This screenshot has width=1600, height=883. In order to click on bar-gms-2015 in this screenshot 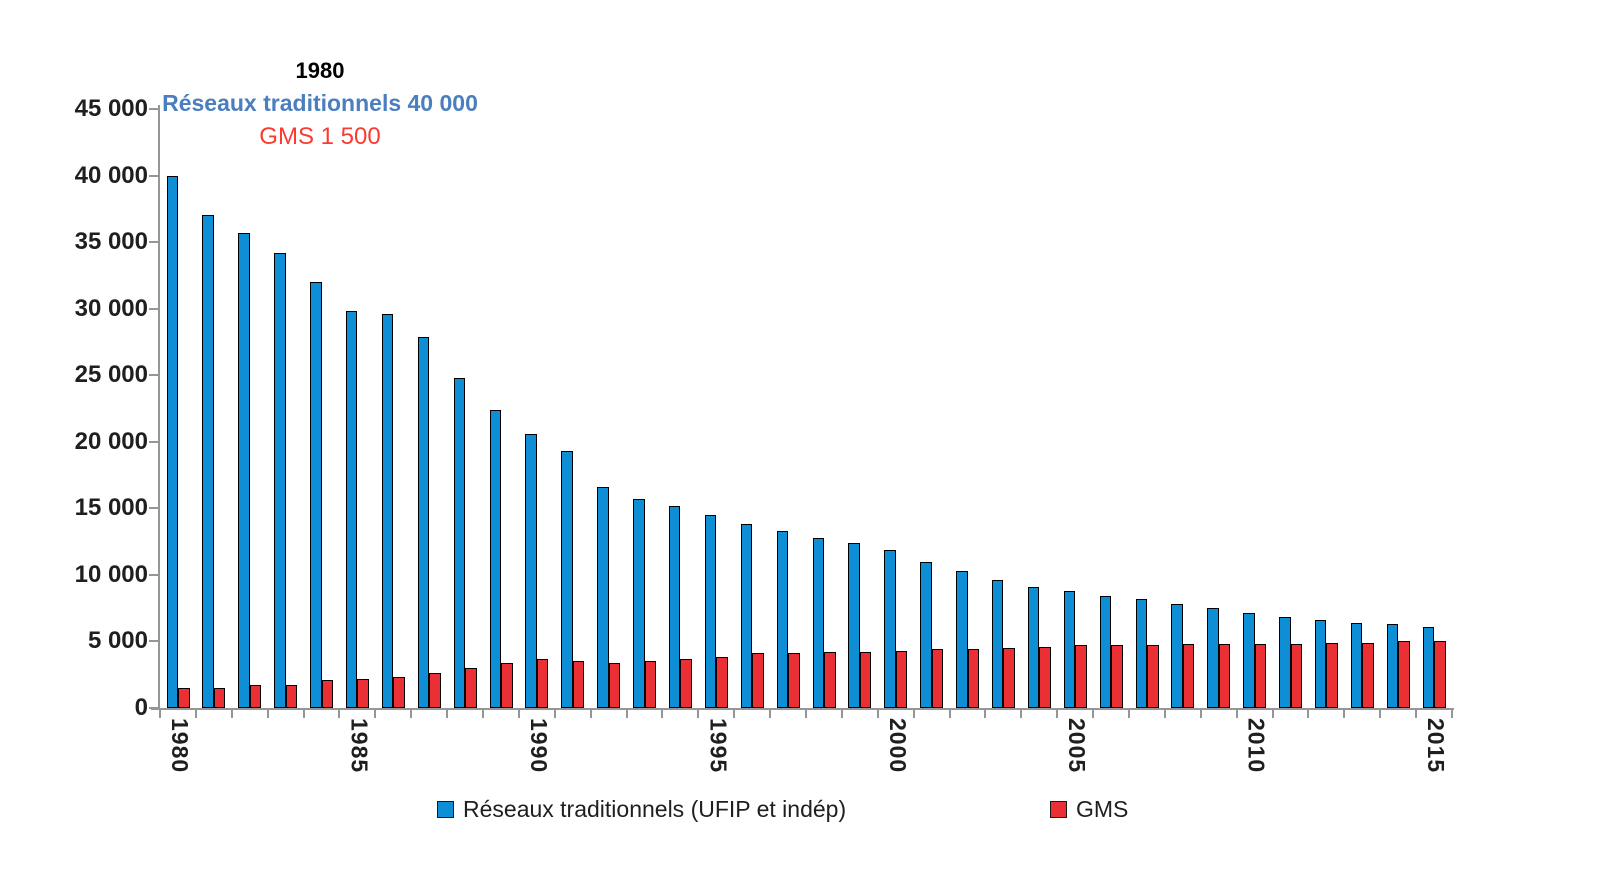, I will do `click(1440, 674)`.